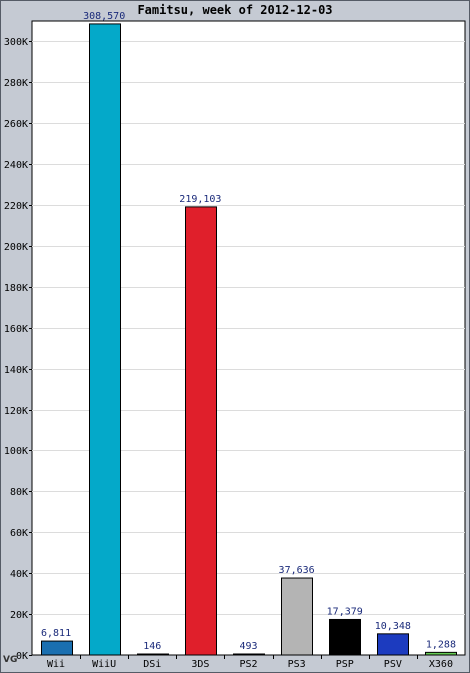 The height and width of the screenshot is (673, 470). Describe the element at coordinates (16, 451) in the screenshot. I see `y-tick-label: 100K` at that location.